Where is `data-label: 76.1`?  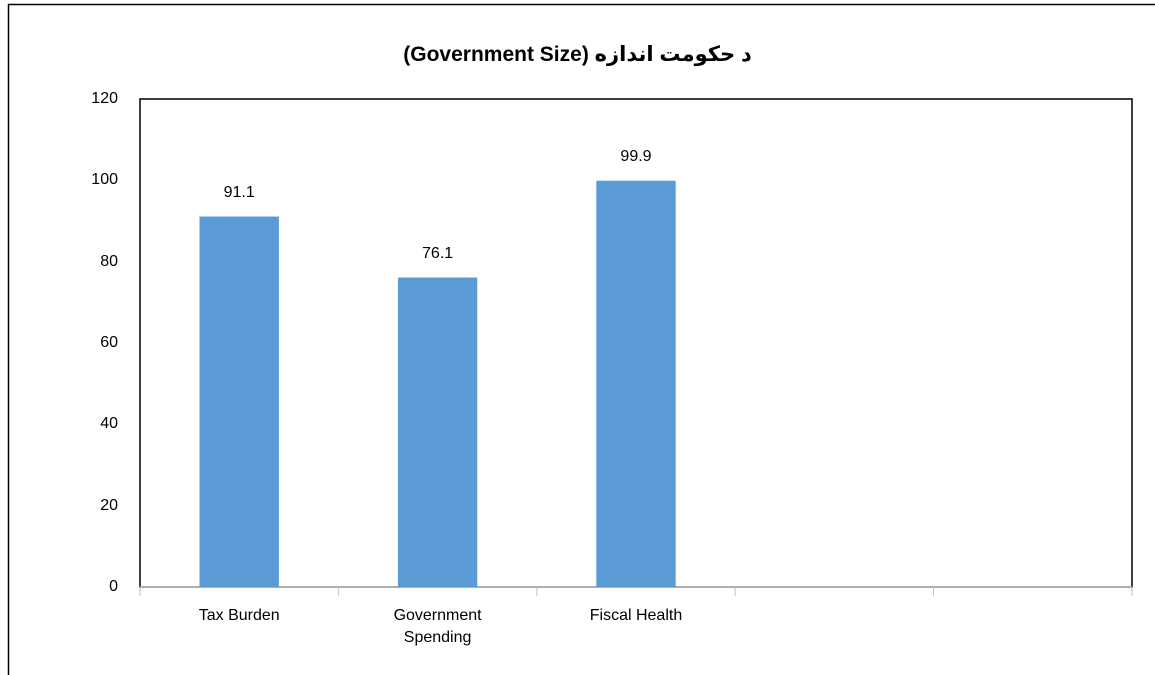
data-label: 76.1 is located at coordinates (438, 253).